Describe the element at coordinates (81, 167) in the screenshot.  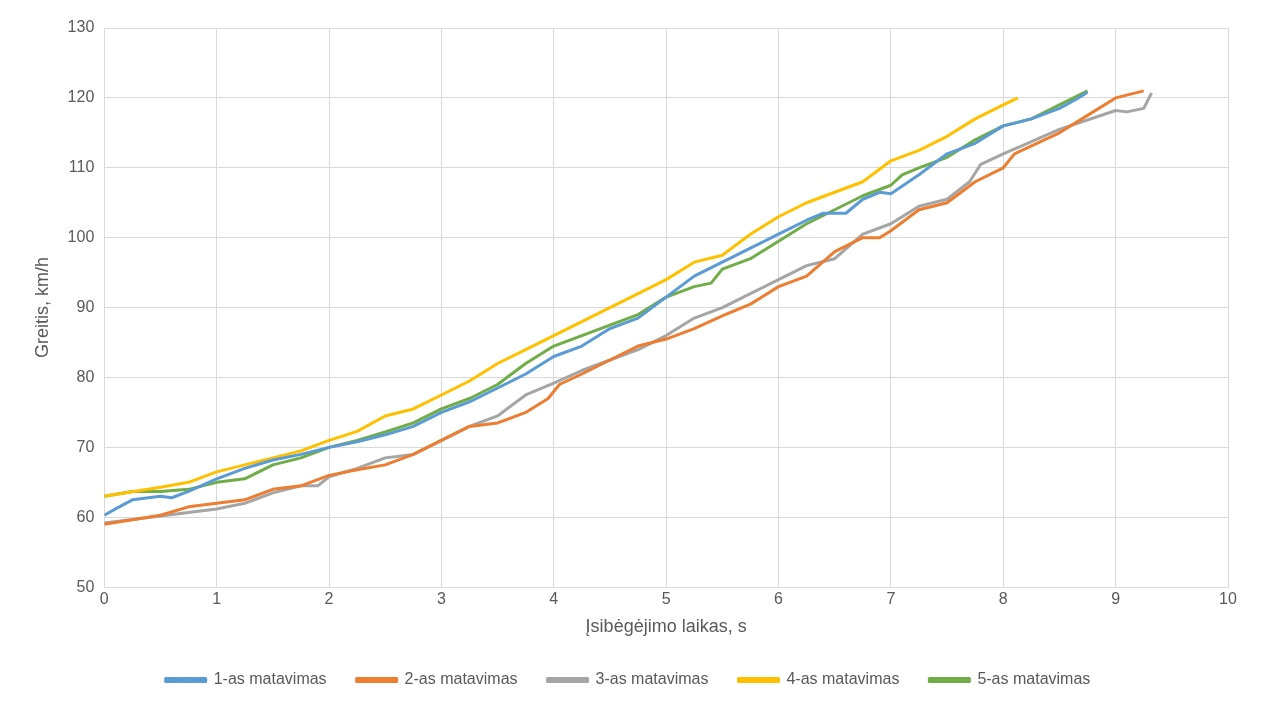
I see `y-tick-label: 110` at that location.